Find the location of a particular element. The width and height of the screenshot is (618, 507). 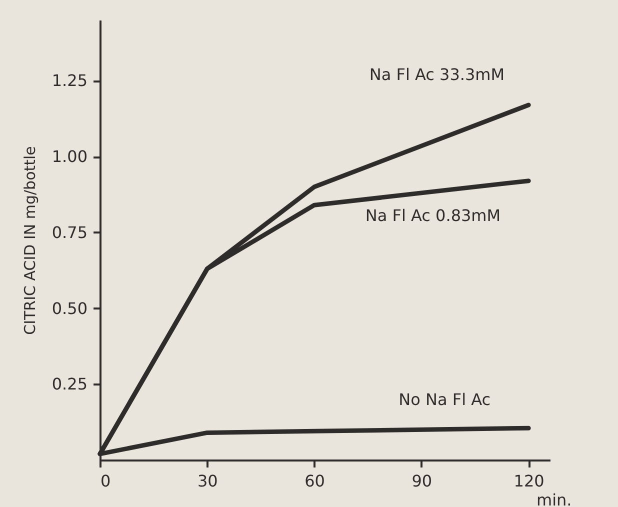

y-axis-title: CITRIC ACID IN mg/bottle is located at coordinates (29, 240).